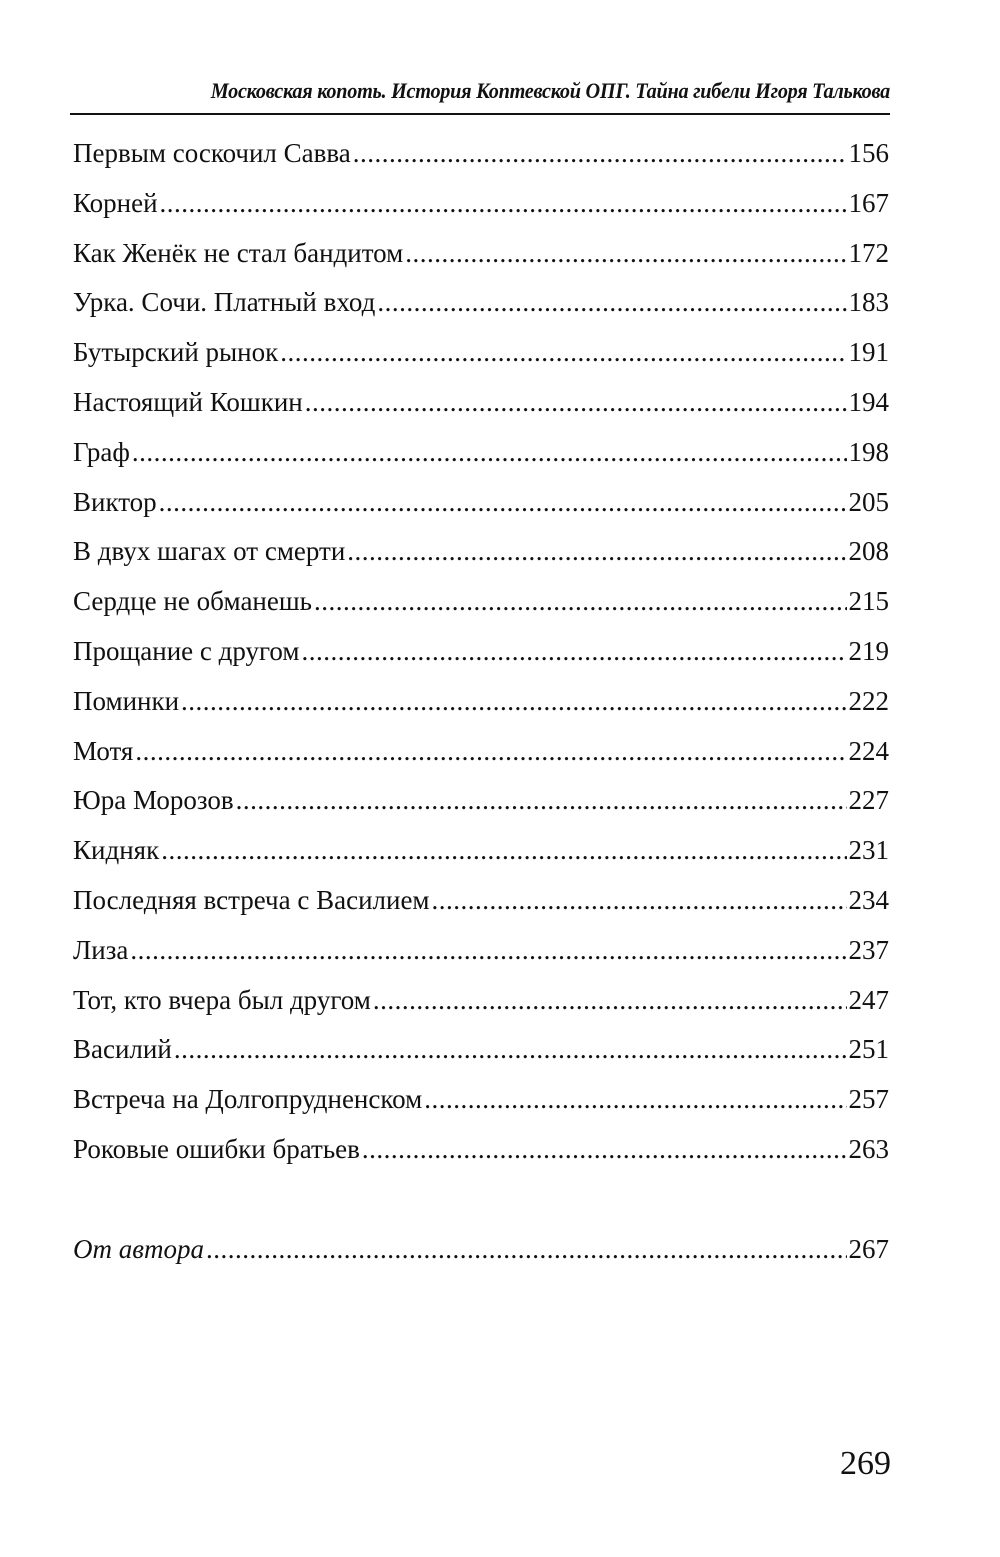  I want to click on toc-entry: Василий 251, so click(481, 1056).